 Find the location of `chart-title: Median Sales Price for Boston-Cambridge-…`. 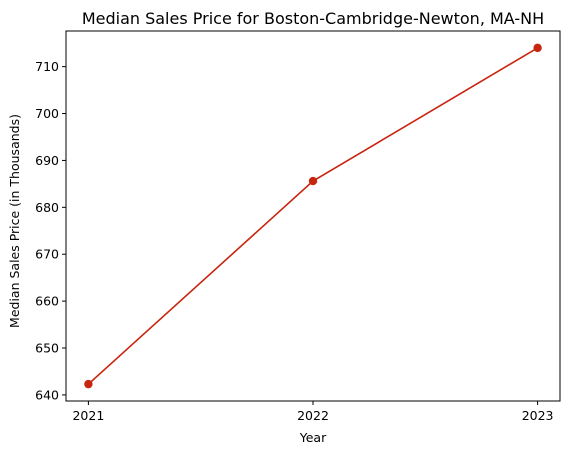

chart-title: Median Sales Price for Boston-Cambridge-… is located at coordinates (313, 18).